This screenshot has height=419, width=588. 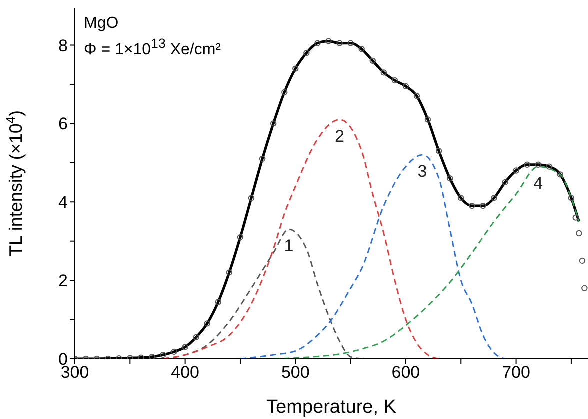 What do you see at coordinates (63, 46) in the screenshot?
I see `y-tick-label: 8` at bounding box center [63, 46].